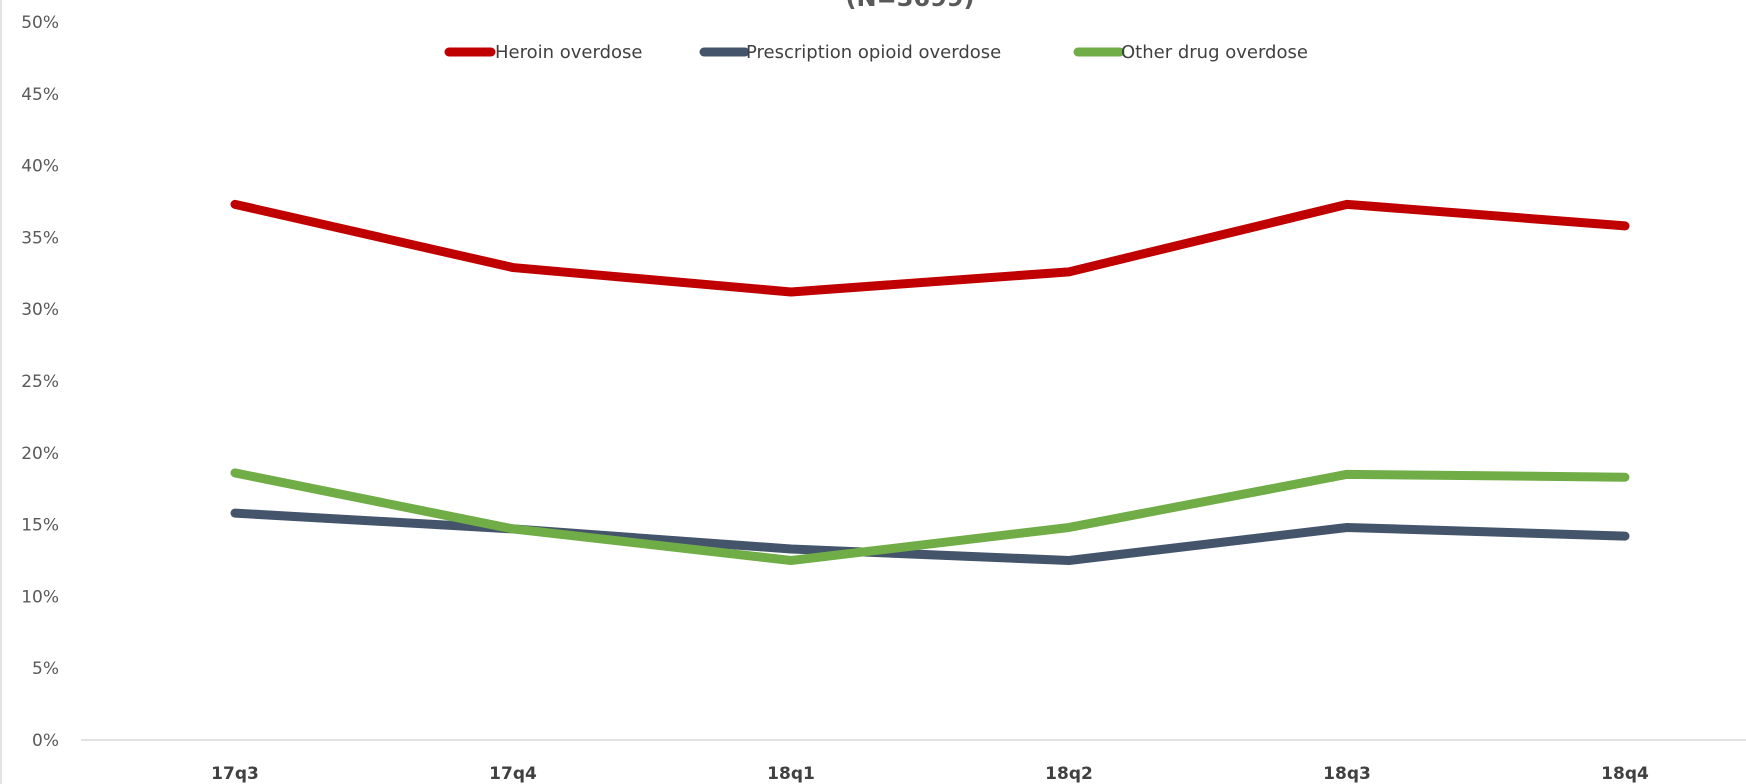 This screenshot has height=784, width=1746. What do you see at coordinates (568, 52) in the screenshot?
I see `legend-label: Heroin overdose` at bounding box center [568, 52].